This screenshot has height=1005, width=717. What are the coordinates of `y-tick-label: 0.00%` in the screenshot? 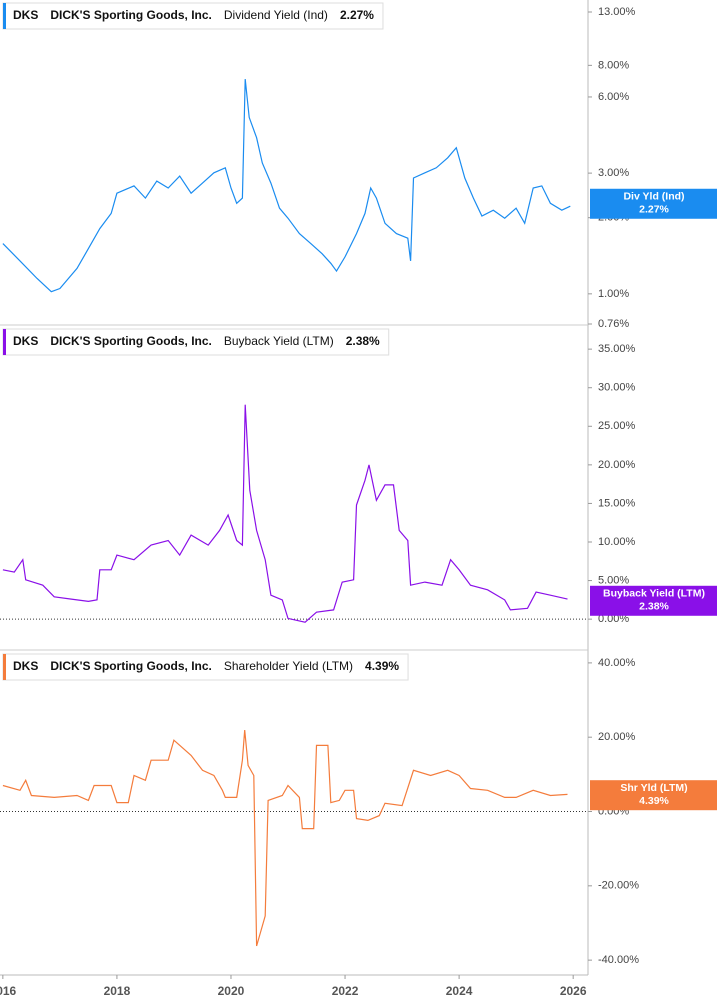 It's located at (613, 619).